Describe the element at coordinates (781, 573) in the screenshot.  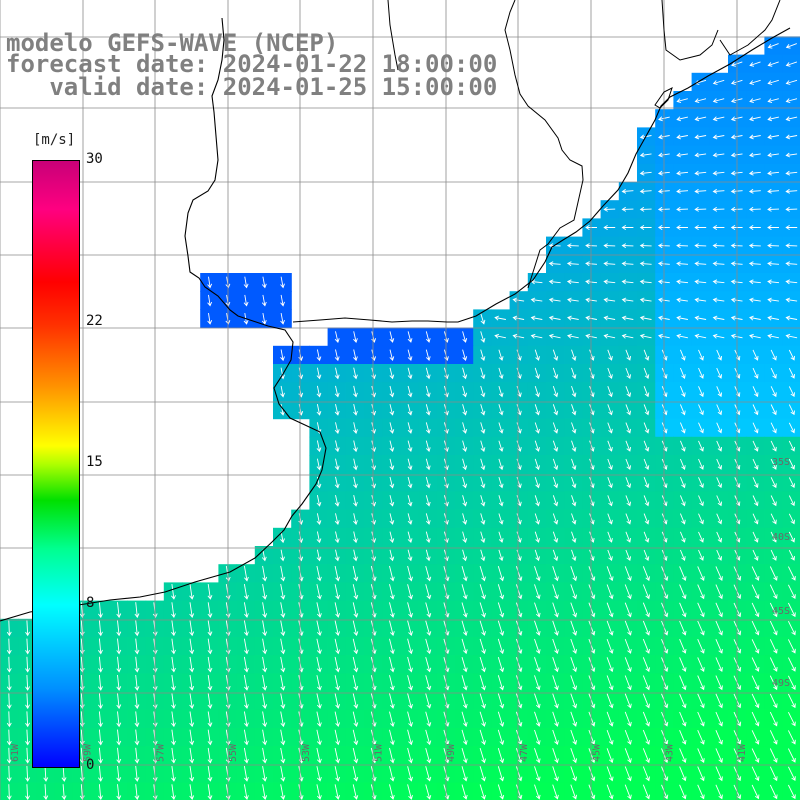
I see `latitude-labels: 35S 40S 45S 49S` at that location.